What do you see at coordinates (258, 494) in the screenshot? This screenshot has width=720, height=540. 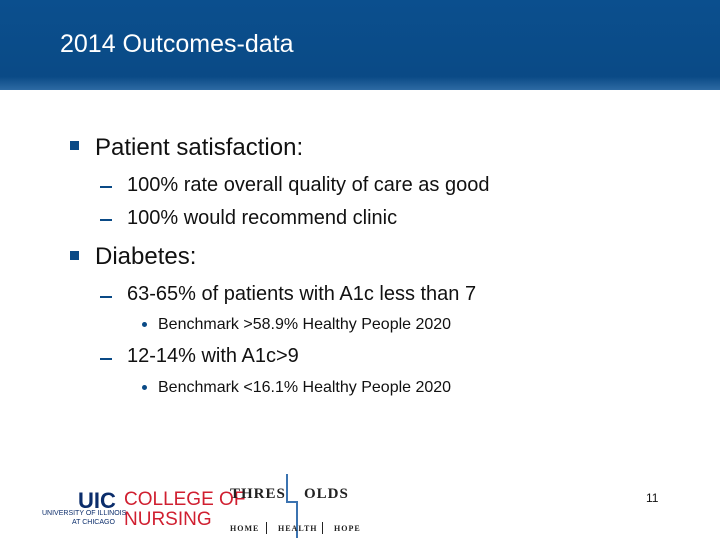 I see `thresholds-left: THRES` at bounding box center [258, 494].